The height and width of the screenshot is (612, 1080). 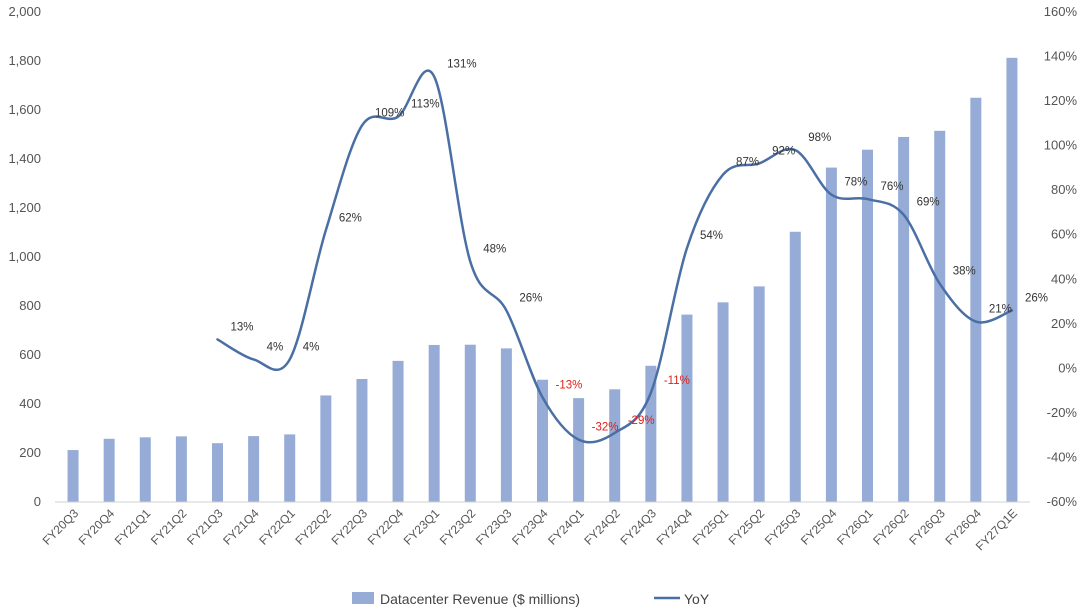 I want to click on x-tick-label: FY26Q2, so click(x=891, y=527).